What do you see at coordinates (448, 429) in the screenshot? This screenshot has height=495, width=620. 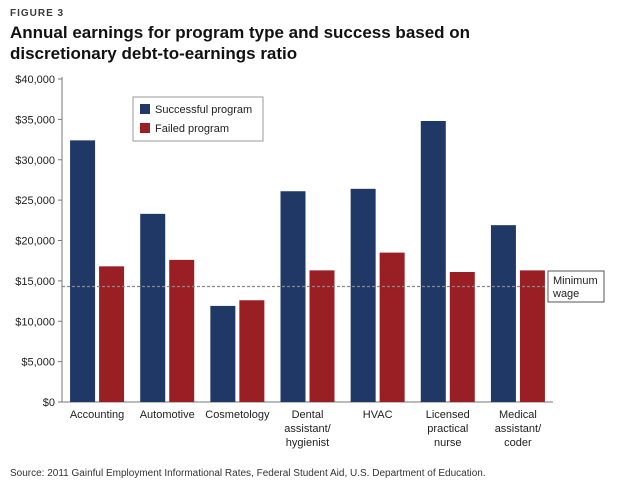 I see `x-tick-label: Licensed practical nurse` at bounding box center [448, 429].